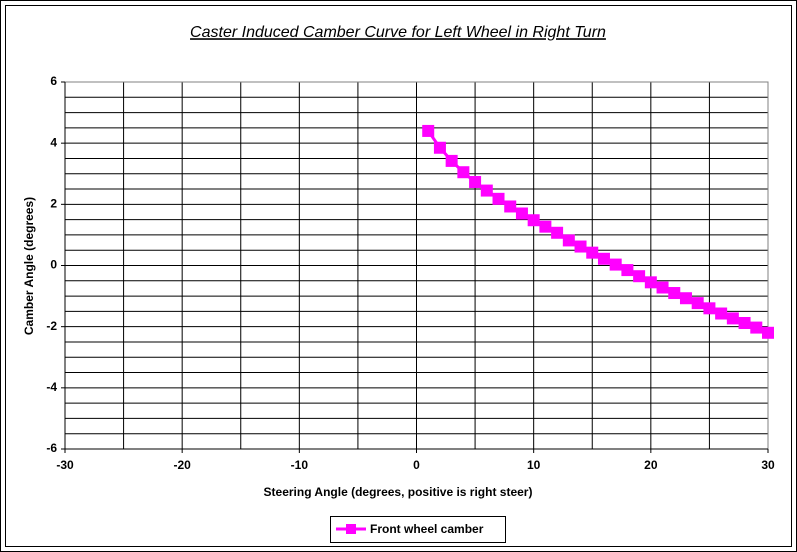 Image resolution: width=797 pixels, height=552 pixels. I want to click on legend-marker, so click(351, 529).